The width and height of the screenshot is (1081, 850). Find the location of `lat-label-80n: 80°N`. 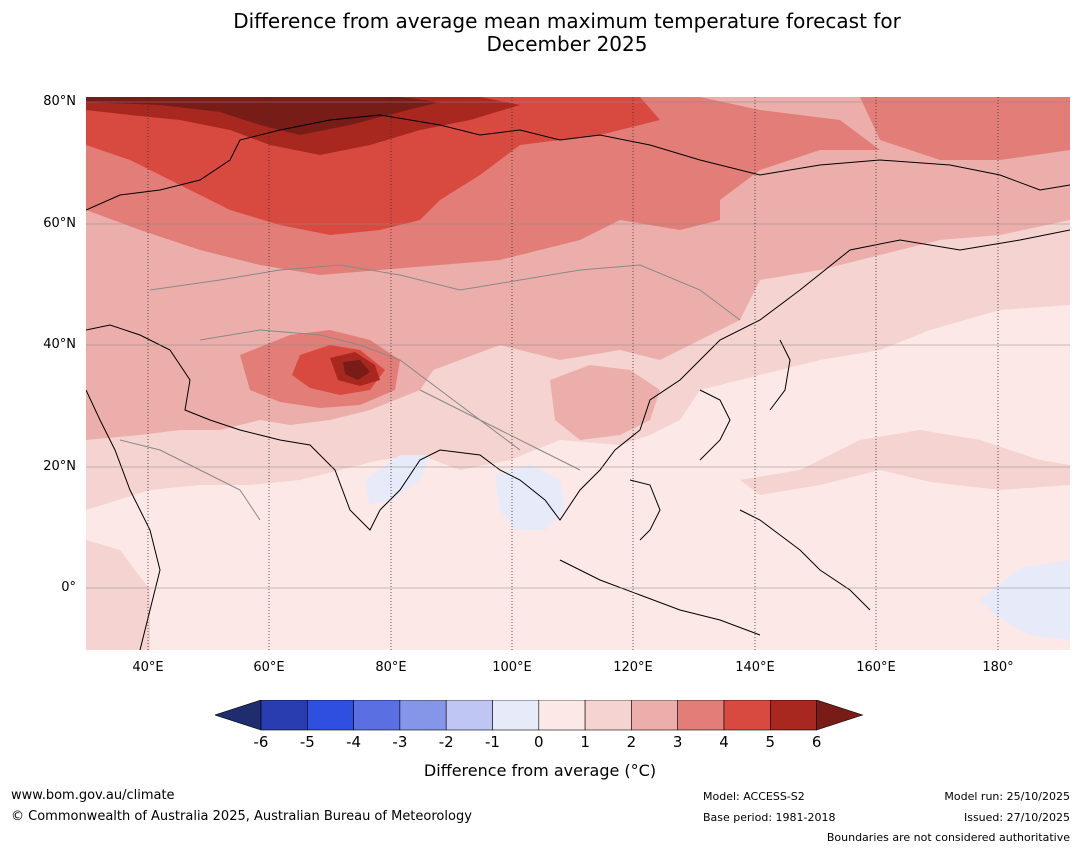

lat-label-80n: 80°N is located at coordinates (59, 101).